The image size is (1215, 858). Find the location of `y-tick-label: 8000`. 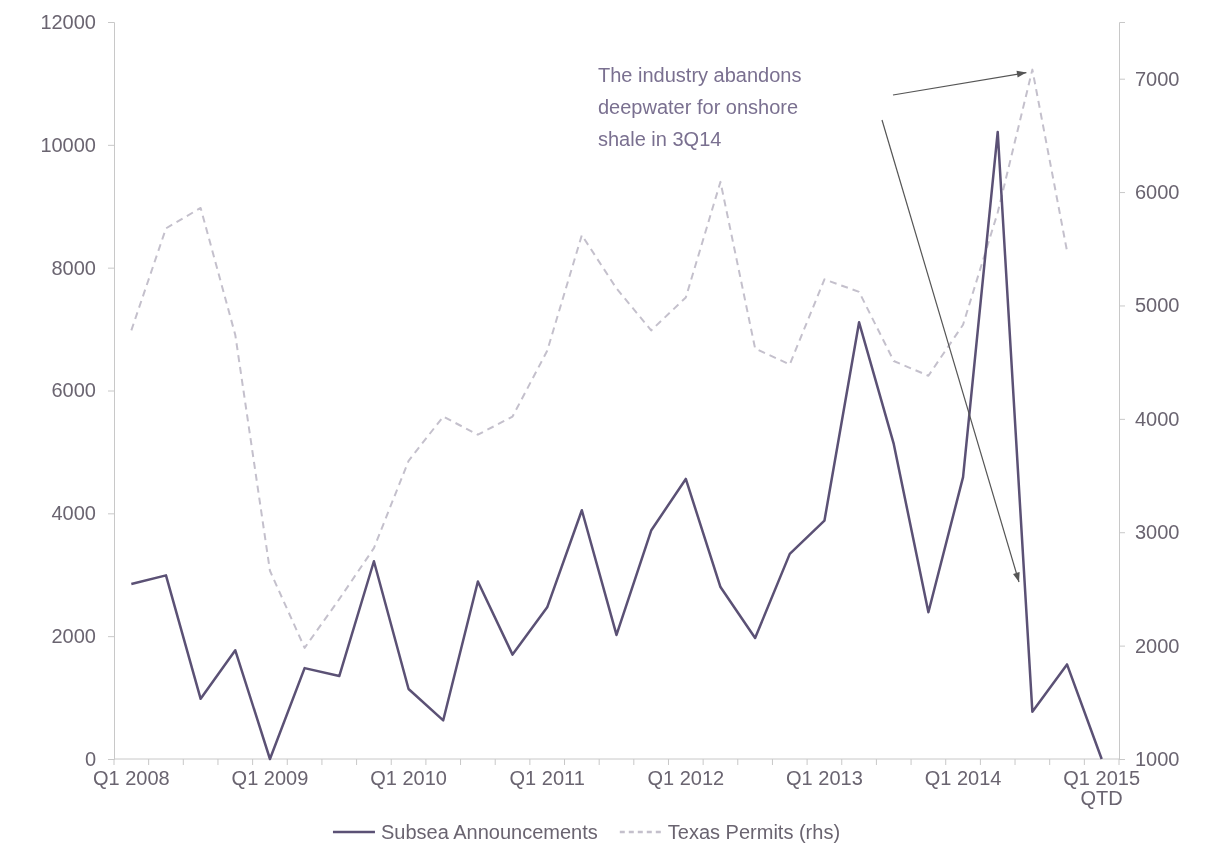

y-tick-label: 8000 is located at coordinates (73, 267).